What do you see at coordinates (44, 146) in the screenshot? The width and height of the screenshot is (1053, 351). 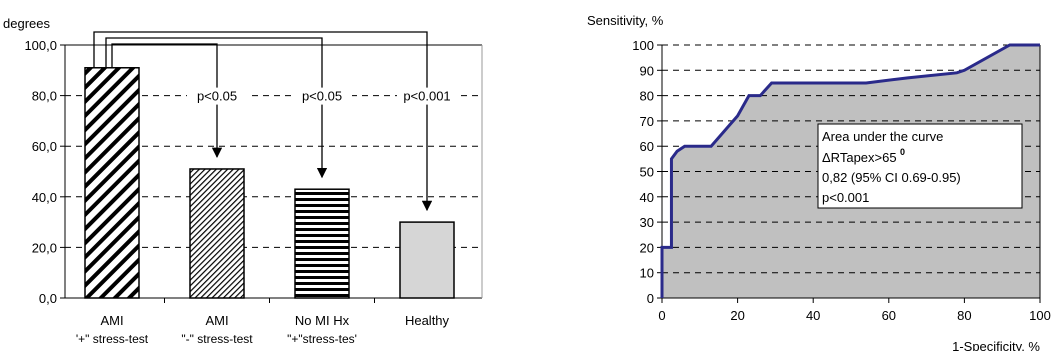 I see `y-tick-label: 60,0` at bounding box center [44, 146].